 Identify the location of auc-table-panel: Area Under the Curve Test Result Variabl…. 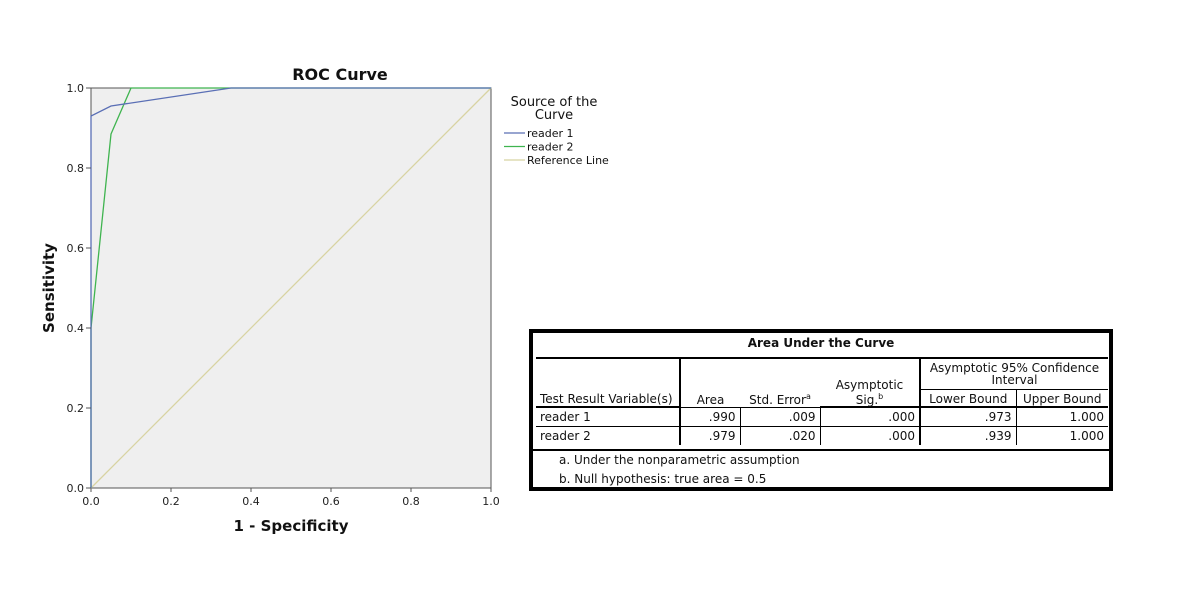
(821, 410).